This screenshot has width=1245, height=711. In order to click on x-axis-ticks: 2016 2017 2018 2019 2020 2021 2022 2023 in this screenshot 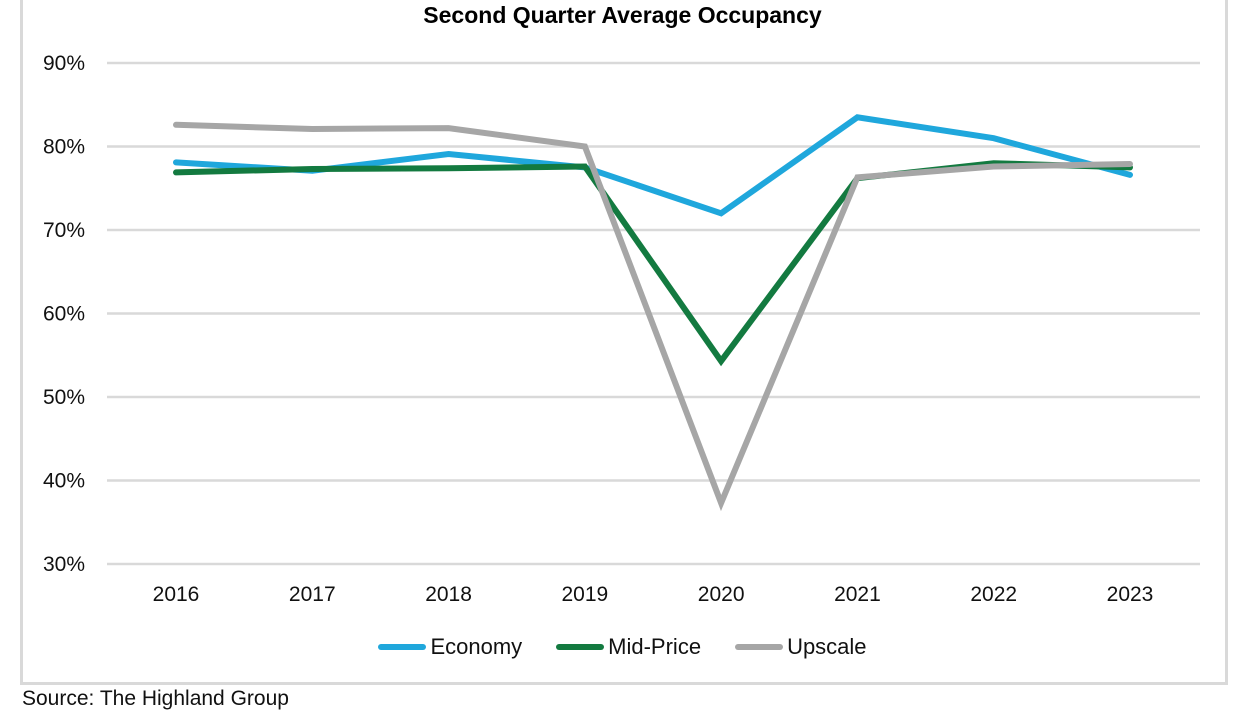, I will do `click(653, 594)`.